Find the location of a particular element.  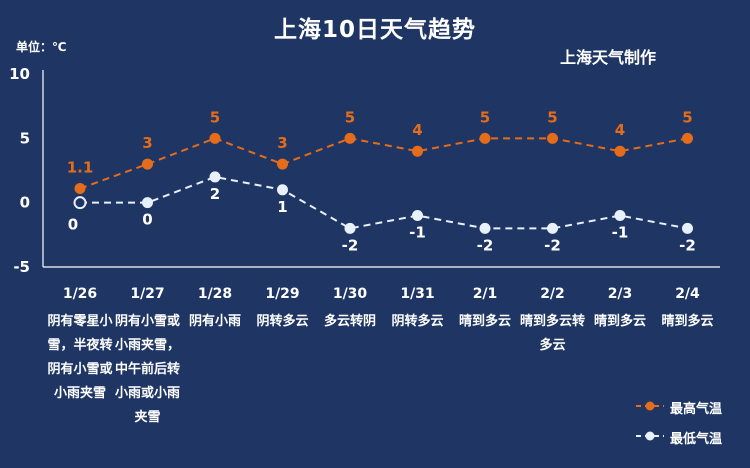

x-tick-label: 2/3 is located at coordinates (620, 294).